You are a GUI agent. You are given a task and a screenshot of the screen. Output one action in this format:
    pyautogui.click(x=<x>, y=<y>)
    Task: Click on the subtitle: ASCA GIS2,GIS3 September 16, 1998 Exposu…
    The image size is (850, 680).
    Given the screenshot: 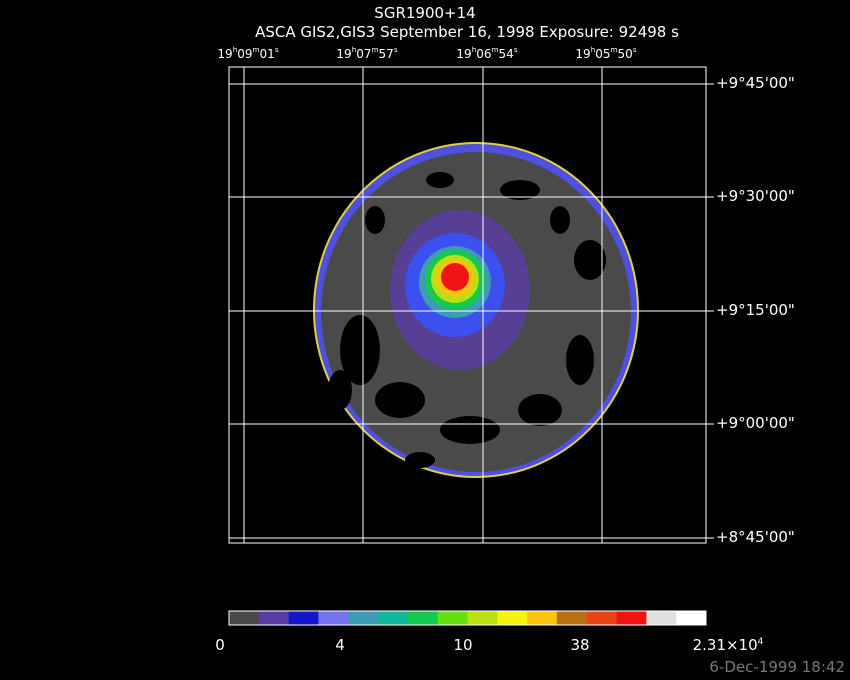 What is the action you would take?
    pyautogui.click(x=467, y=32)
    